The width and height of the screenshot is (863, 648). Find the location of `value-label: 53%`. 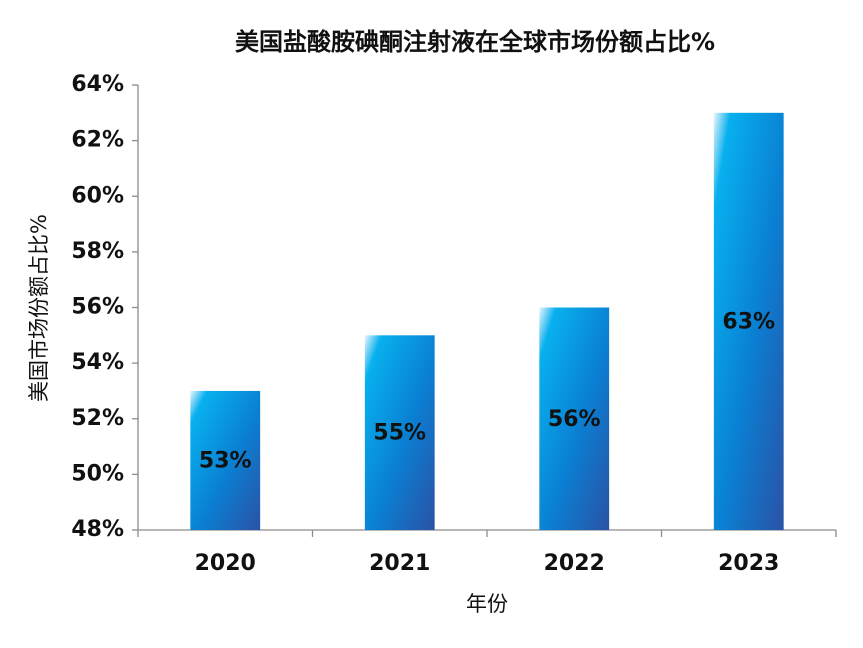

value-label: 53% is located at coordinates (225, 460).